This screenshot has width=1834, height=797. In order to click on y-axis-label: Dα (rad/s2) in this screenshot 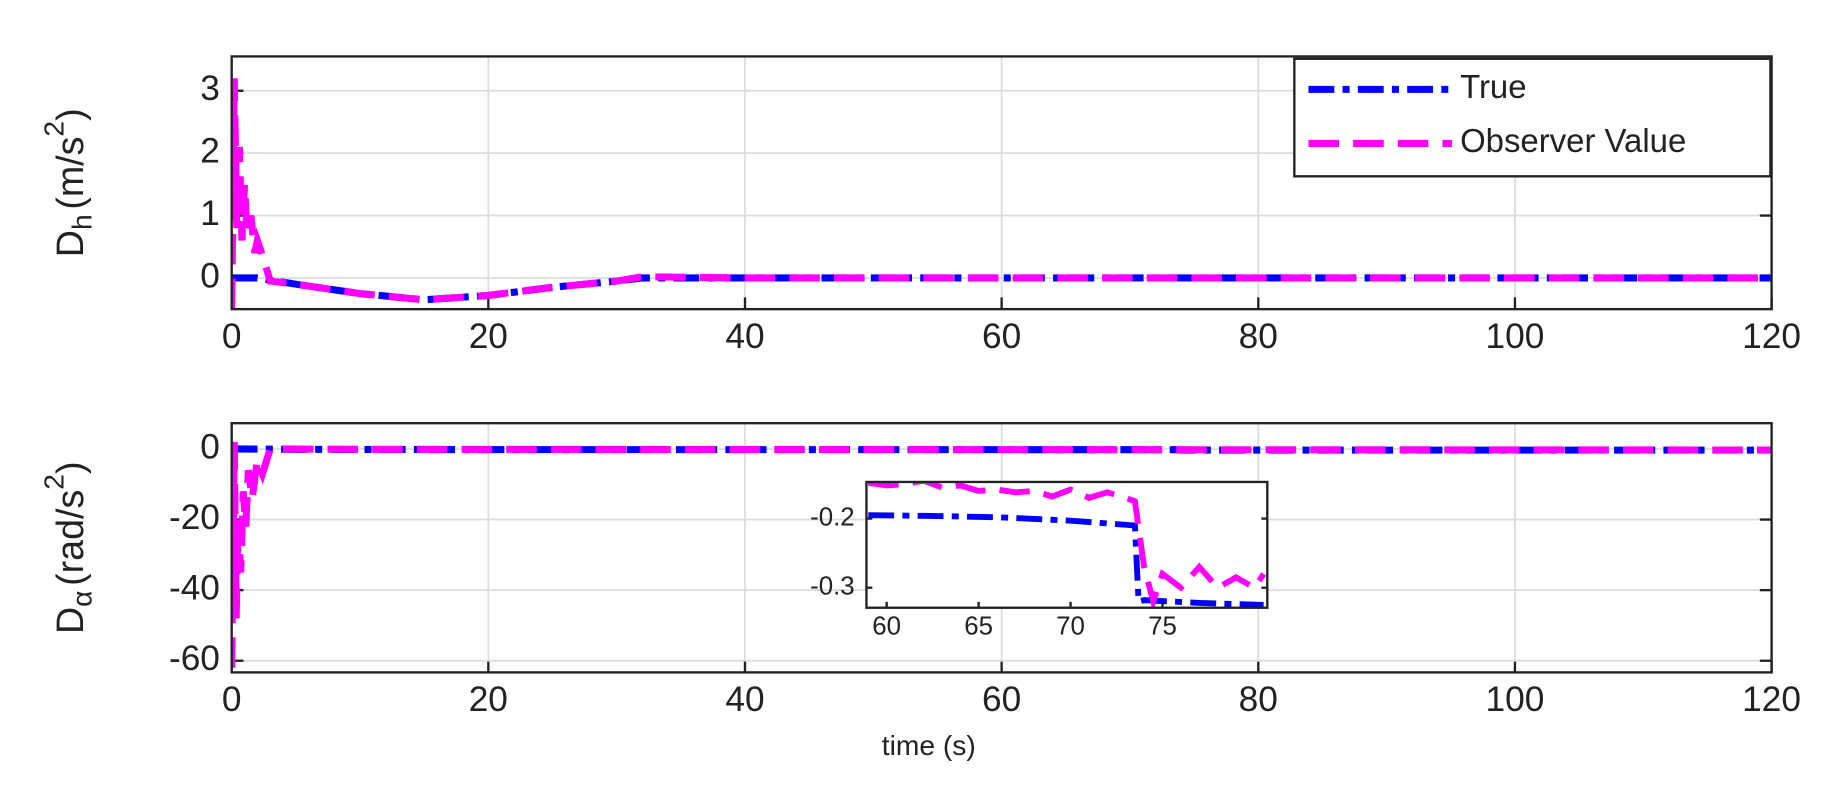, I will do `click(68, 548)`.